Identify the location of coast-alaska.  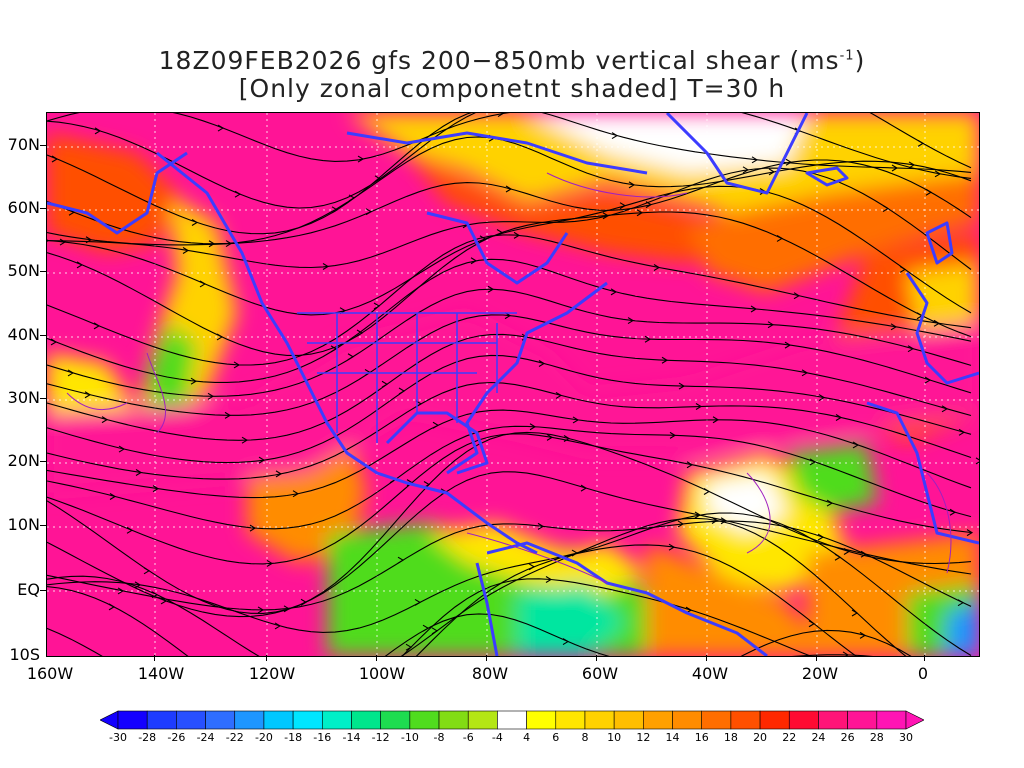
(117, 193).